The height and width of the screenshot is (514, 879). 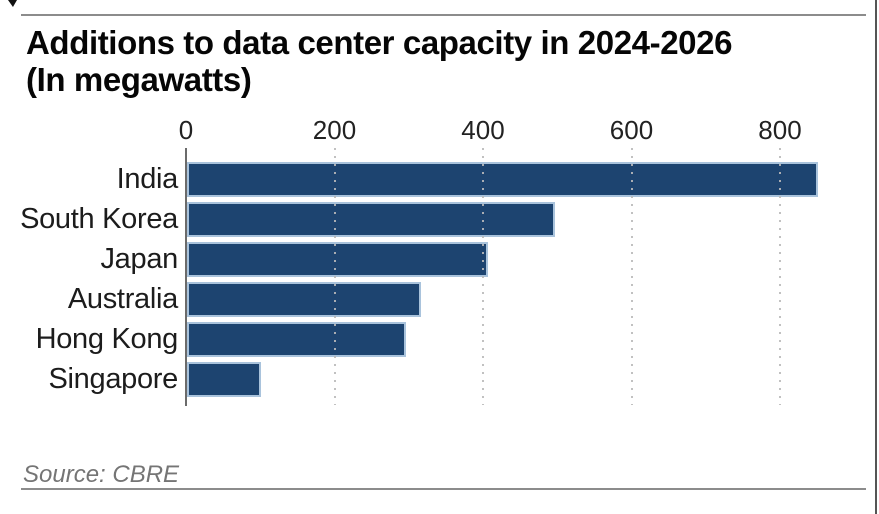 What do you see at coordinates (780, 130) in the screenshot?
I see `x-tick-label-800: 800` at bounding box center [780, 130].